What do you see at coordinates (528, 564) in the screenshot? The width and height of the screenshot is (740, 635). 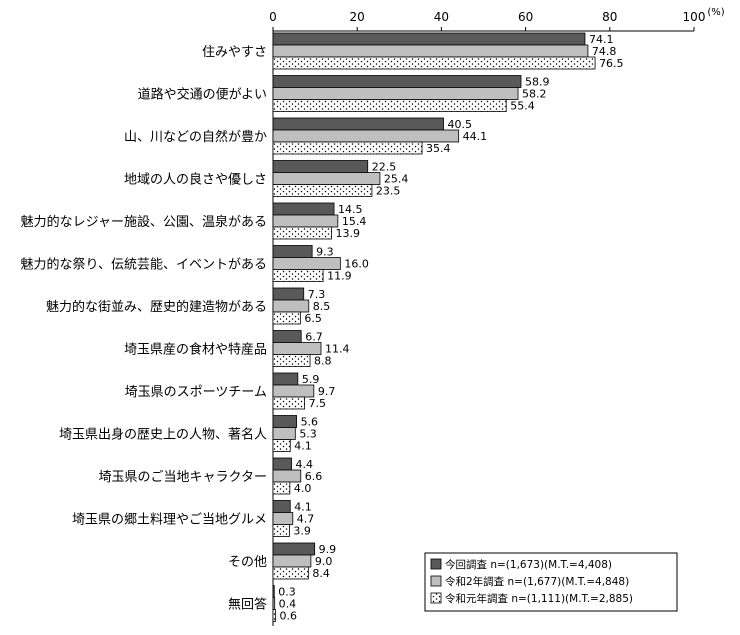 I see `legend-label: 今回調査 n=(1,673)(M.T.=4,408)` at bounding box center [528, 564].